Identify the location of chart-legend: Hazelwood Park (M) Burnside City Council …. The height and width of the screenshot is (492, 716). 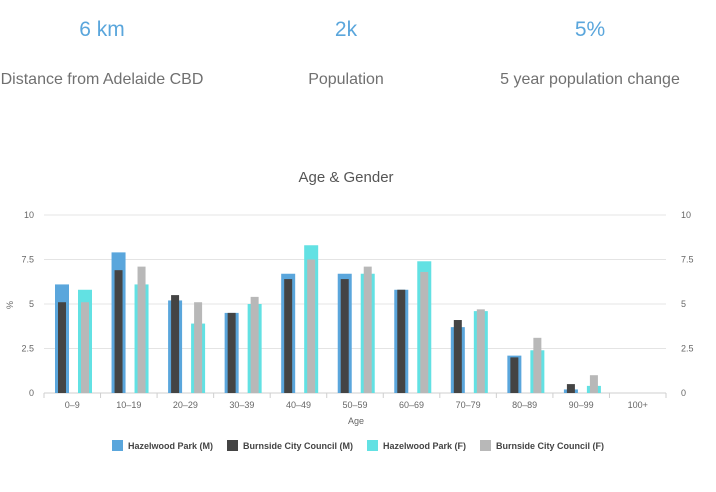
(358, 445).